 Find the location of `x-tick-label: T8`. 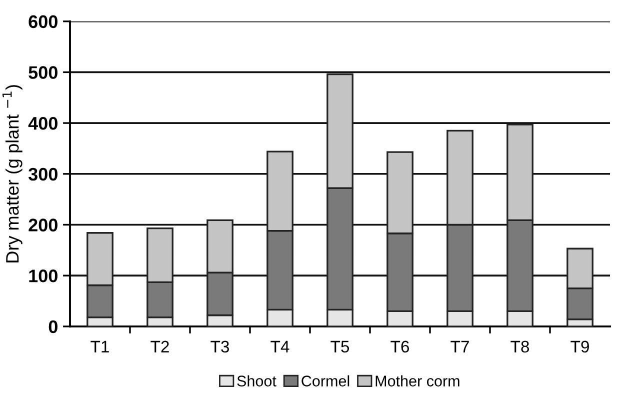

x-tick-label: T8 is located at coordinates (519, 346).